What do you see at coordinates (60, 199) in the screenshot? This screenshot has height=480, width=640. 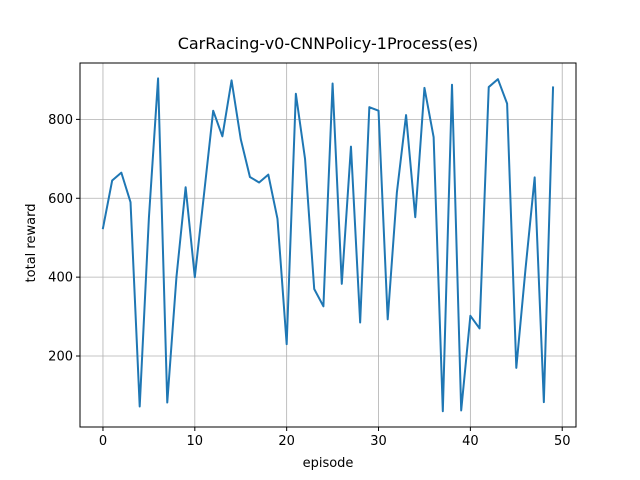 I see `y-tick-label: 600` at bounding box center [60, 199].